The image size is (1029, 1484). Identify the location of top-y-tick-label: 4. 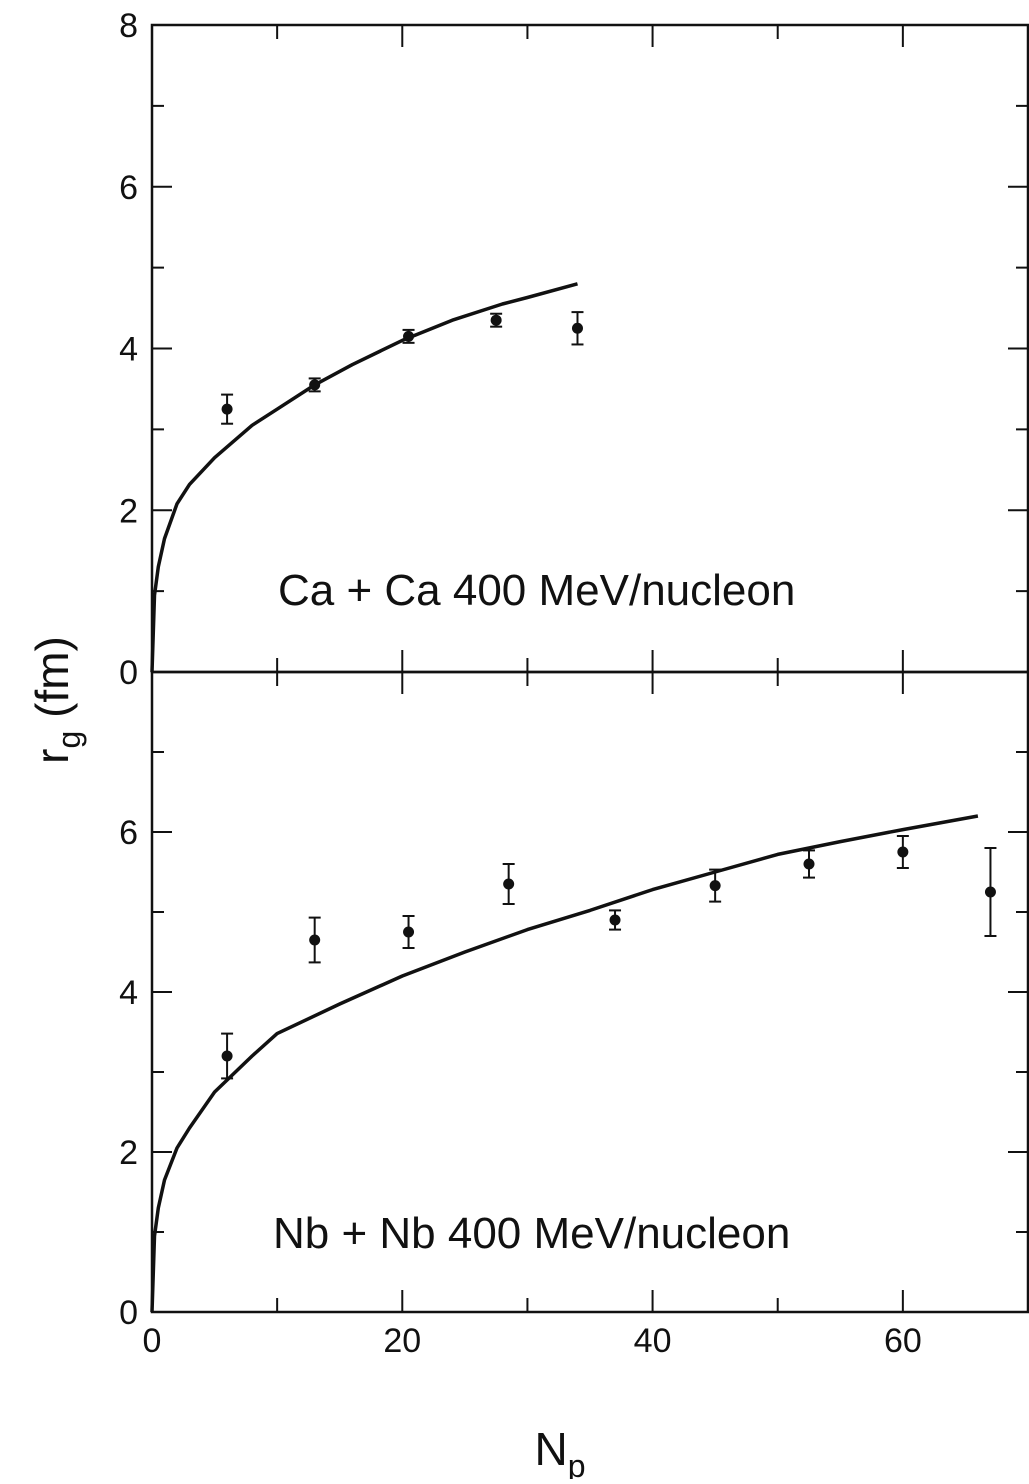
(128, 350).